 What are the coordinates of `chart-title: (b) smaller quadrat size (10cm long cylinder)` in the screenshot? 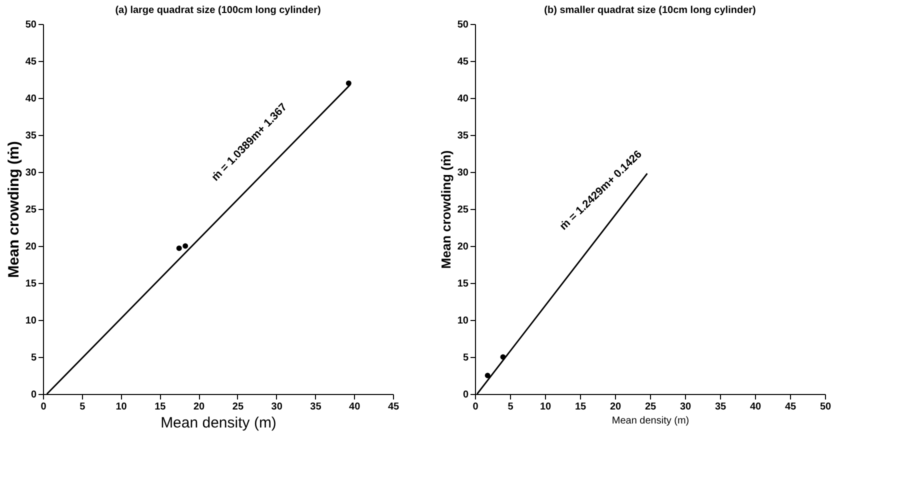 It's located at (650, 10).